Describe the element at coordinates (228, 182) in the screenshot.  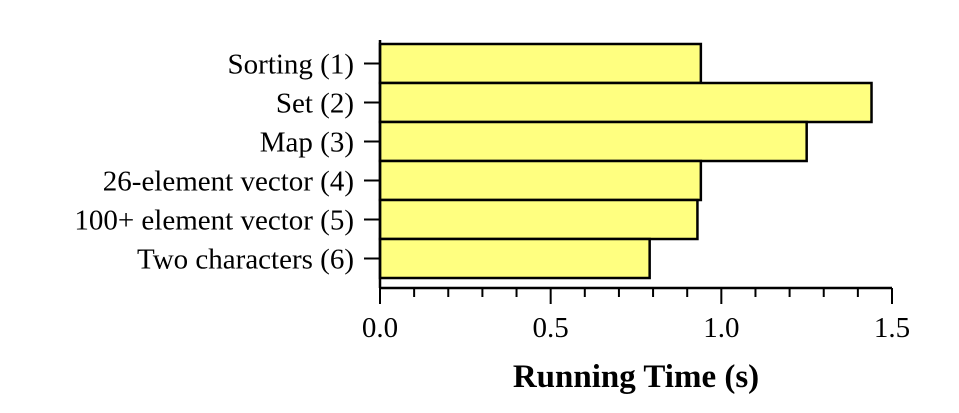
I see `y-tick-label: 26-element vector (4)` at that location.